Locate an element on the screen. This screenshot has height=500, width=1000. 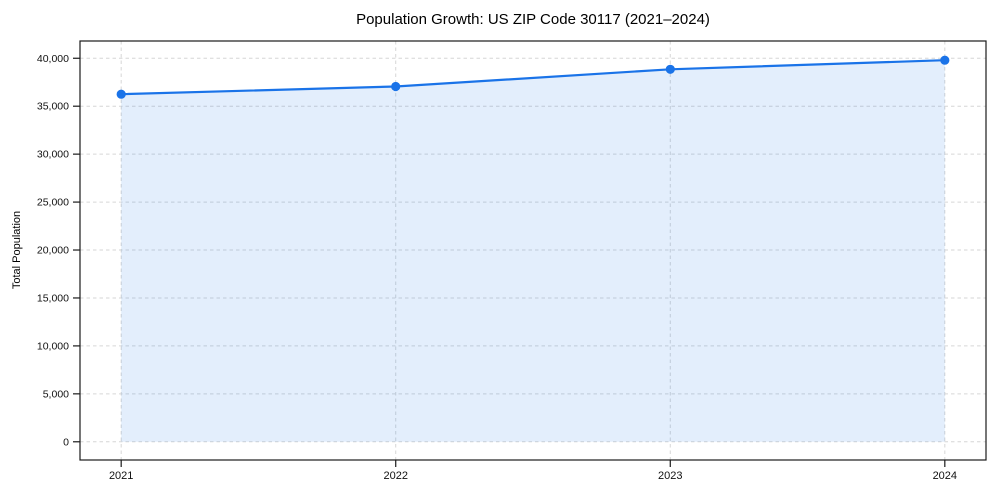
data-line is located at coordinates (533, 77).